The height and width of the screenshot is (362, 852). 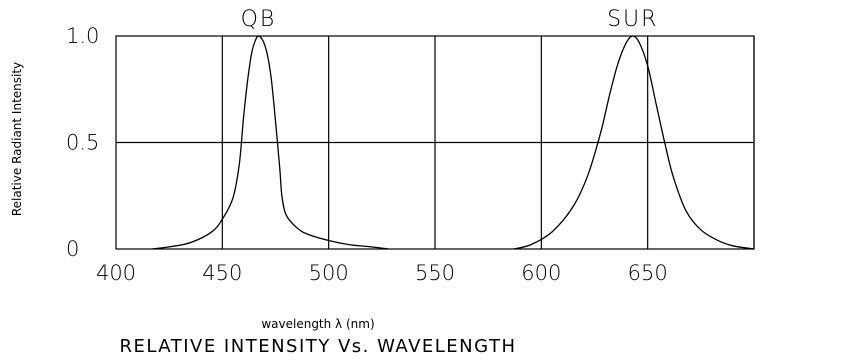 I want to click on chart-title: RELATIVE INTENSITY Vs. WAVELENGTH, so click(x=317, y=346).